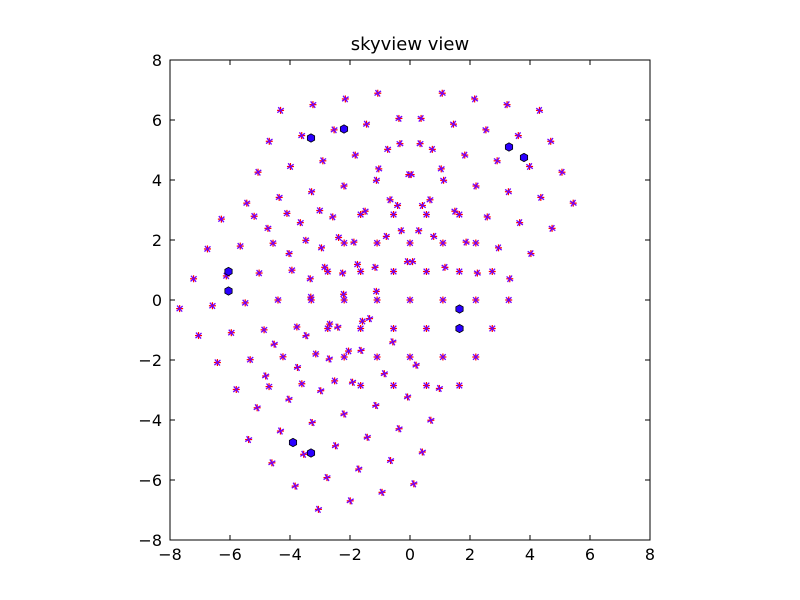 The height and width of the screenshot is (600, 800). What do you see at coordinates (650, 554) in the screenshot?
I see `x-tick-label: 8` at bounding box center [650, 554].